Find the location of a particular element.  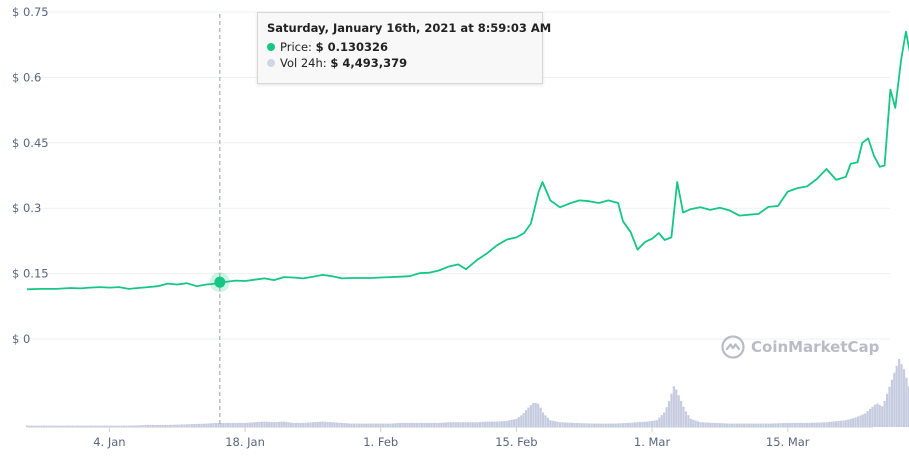

y-tick-label: $ 0.75 is located at coordinates (30, 12).